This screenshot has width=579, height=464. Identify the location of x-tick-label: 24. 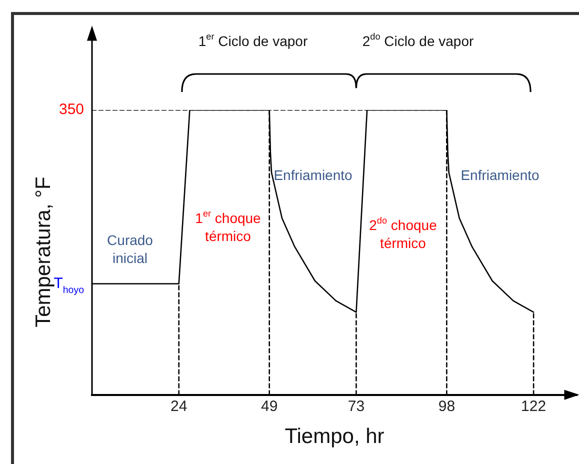
(179, 406).